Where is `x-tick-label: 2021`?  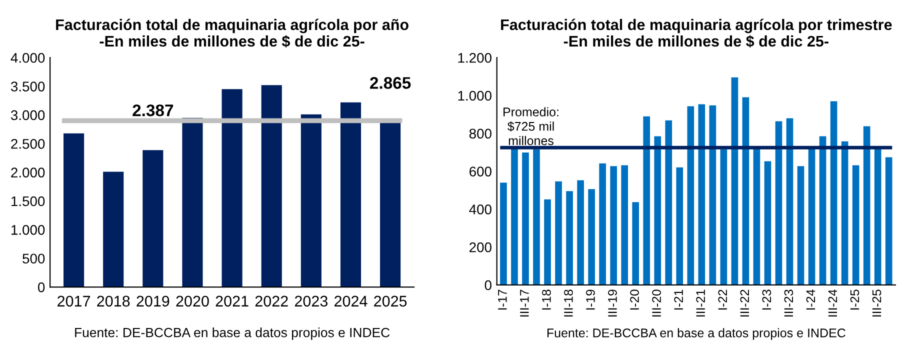 x-tick-label: 2021 is located at coordinates (232, 301).